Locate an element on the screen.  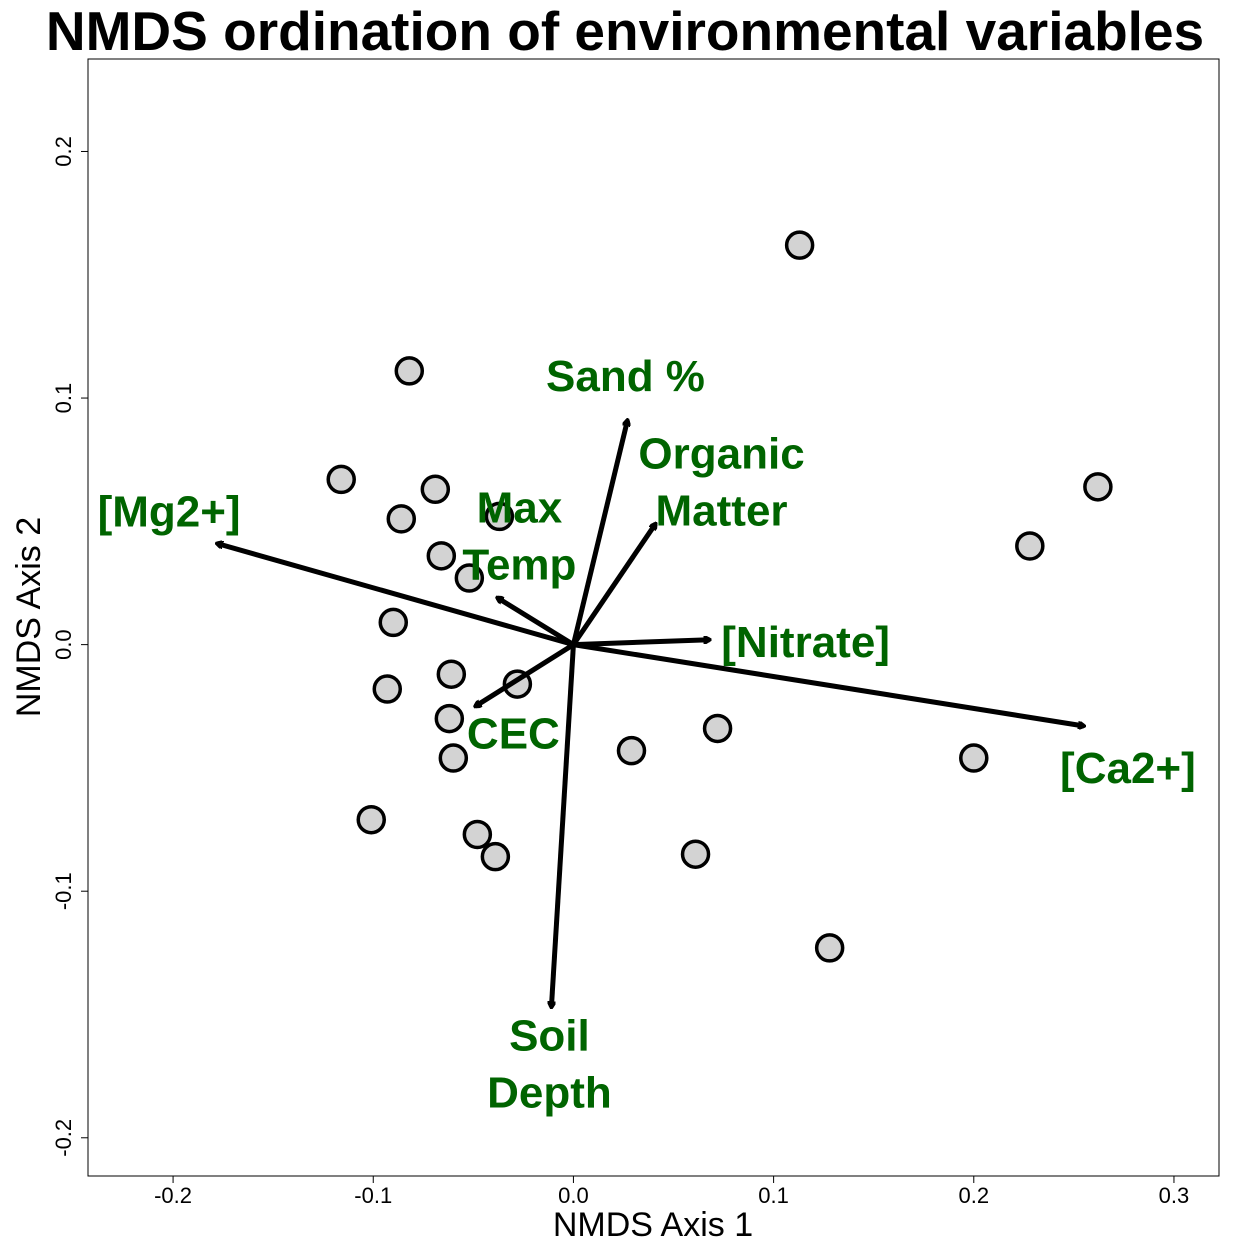
vector-arrow-nitrate is located at coordinates (641, 644).